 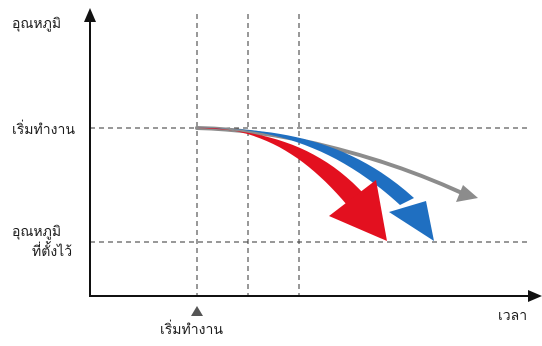 I want to click on x-axis-label: เวลา, so click(x=512, y=316).